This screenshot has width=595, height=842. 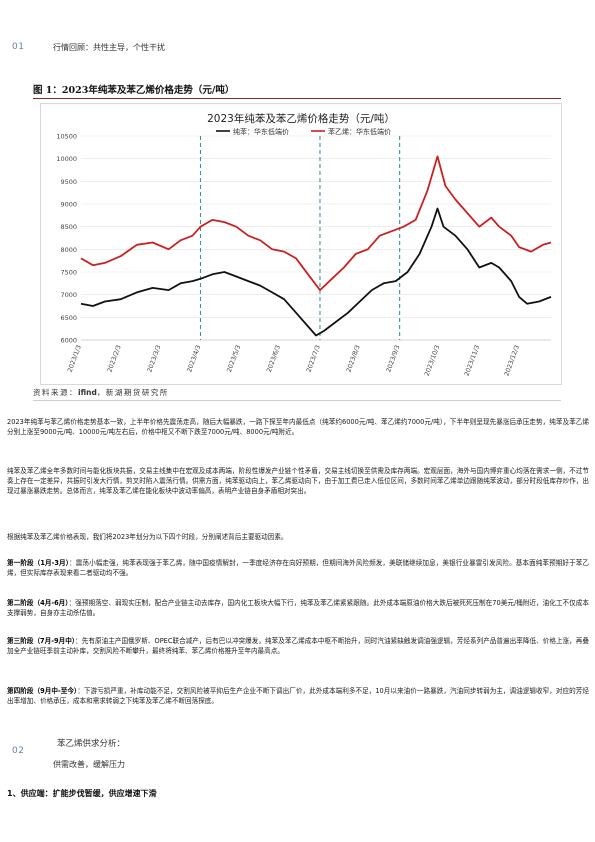 What do you see at coordinates (68, 227) in the screenshot?
I see `y-tick-label: 8500` at bounding box center [68, 227].